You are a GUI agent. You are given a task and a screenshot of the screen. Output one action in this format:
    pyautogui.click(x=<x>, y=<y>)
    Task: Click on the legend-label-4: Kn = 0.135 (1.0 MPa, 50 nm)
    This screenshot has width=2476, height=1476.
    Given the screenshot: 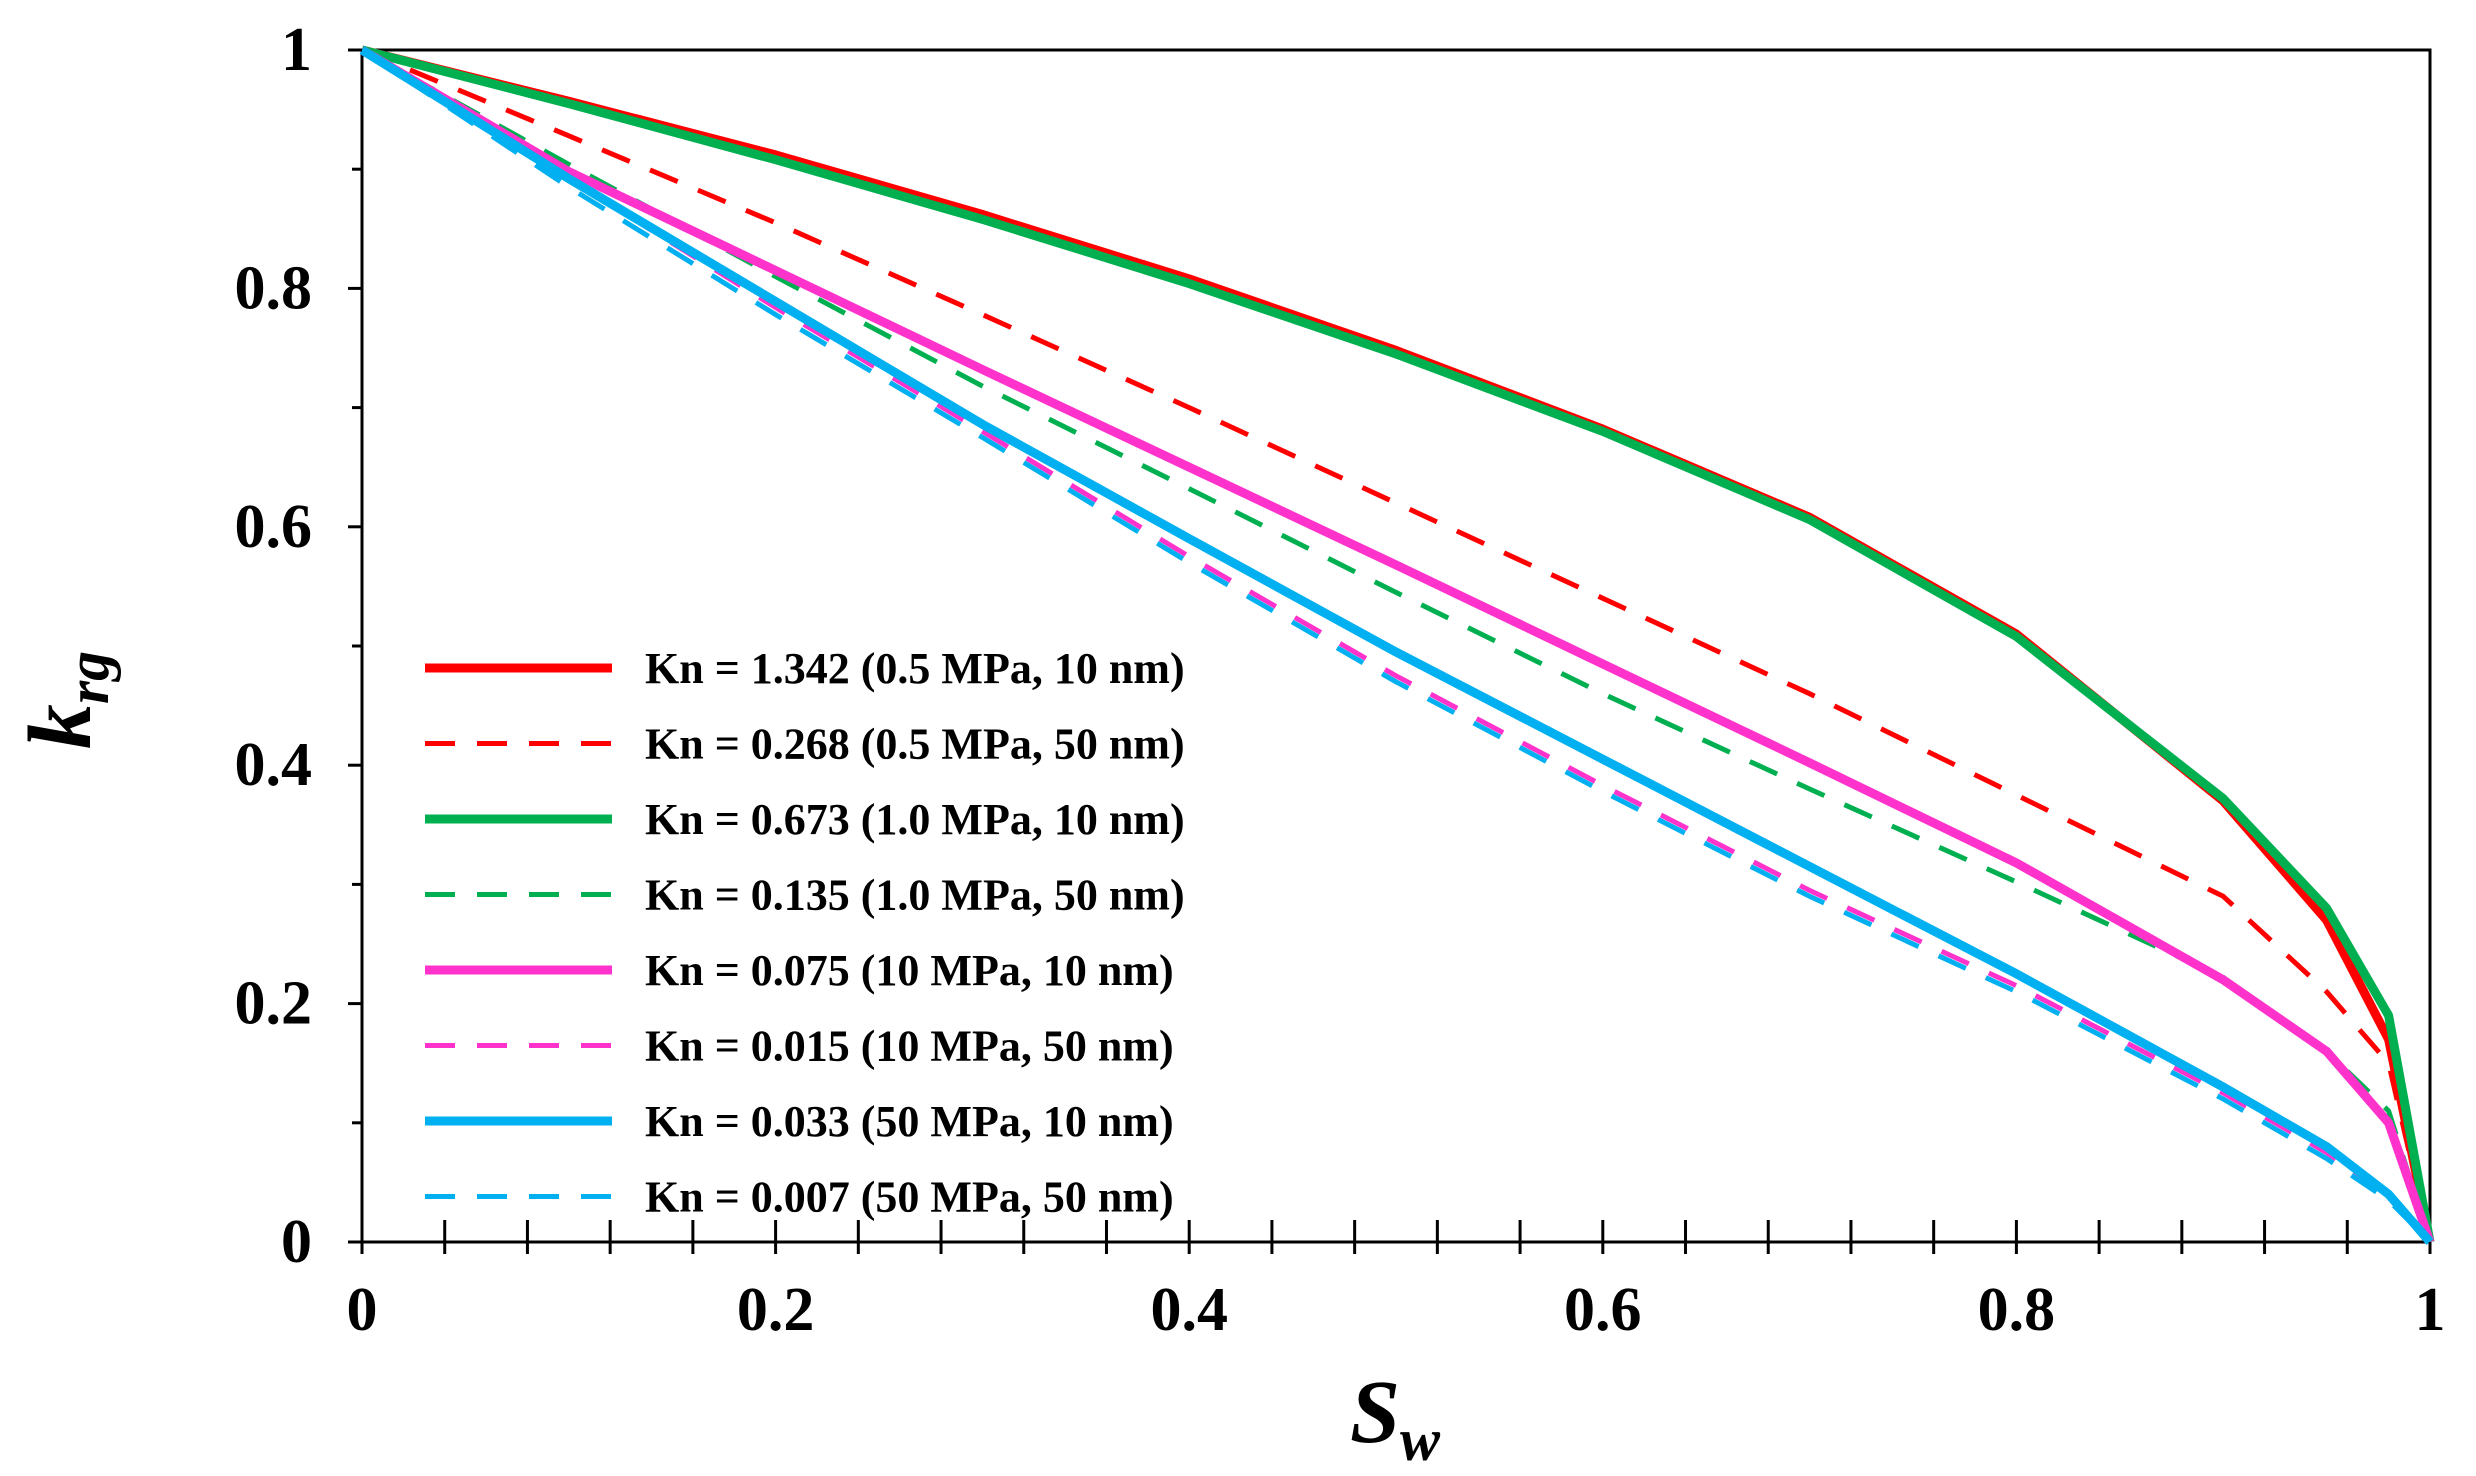 What is the action you would take?
    pyautogui.click(x=915, y=895)
    